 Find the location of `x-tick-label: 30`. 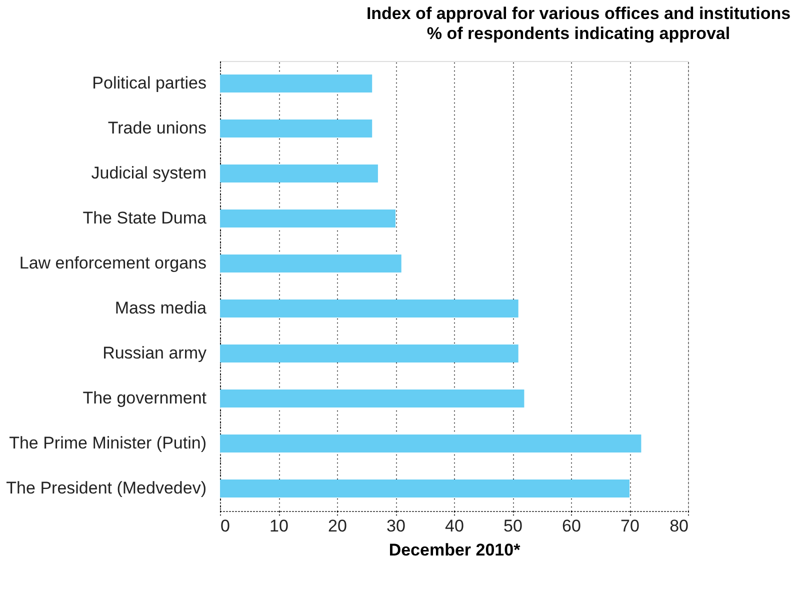

x-tick-label: 30 is located at coordinates (396, 526).